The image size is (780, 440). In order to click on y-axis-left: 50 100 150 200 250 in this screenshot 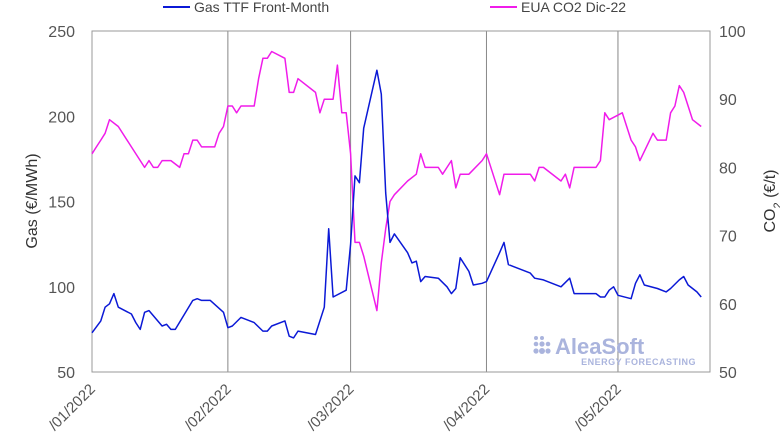, I will do `click(61, 203)`.